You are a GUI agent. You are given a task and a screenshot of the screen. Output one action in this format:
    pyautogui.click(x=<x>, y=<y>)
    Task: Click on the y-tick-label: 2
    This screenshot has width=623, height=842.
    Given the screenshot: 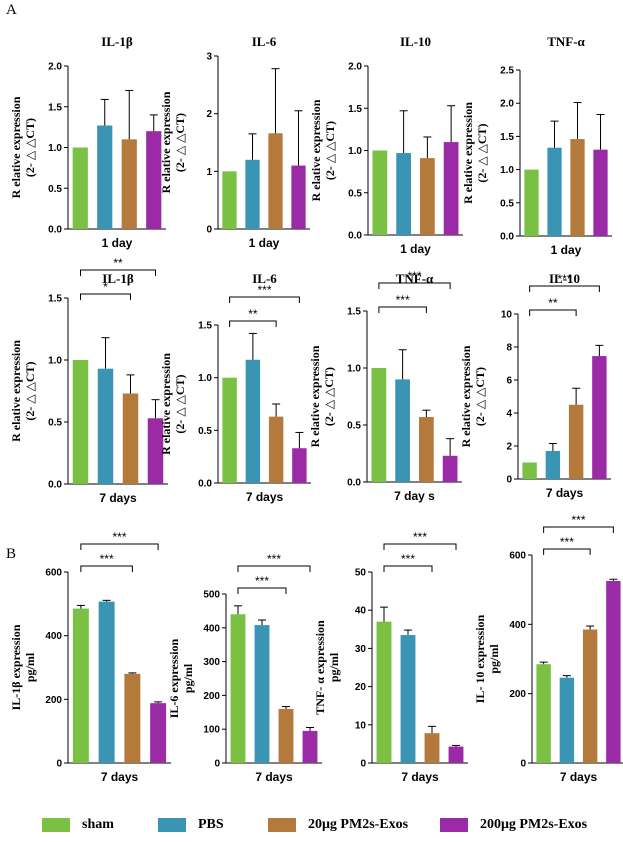 What is the action you would take?
    pyautogui.click(x=509, y=447)
    